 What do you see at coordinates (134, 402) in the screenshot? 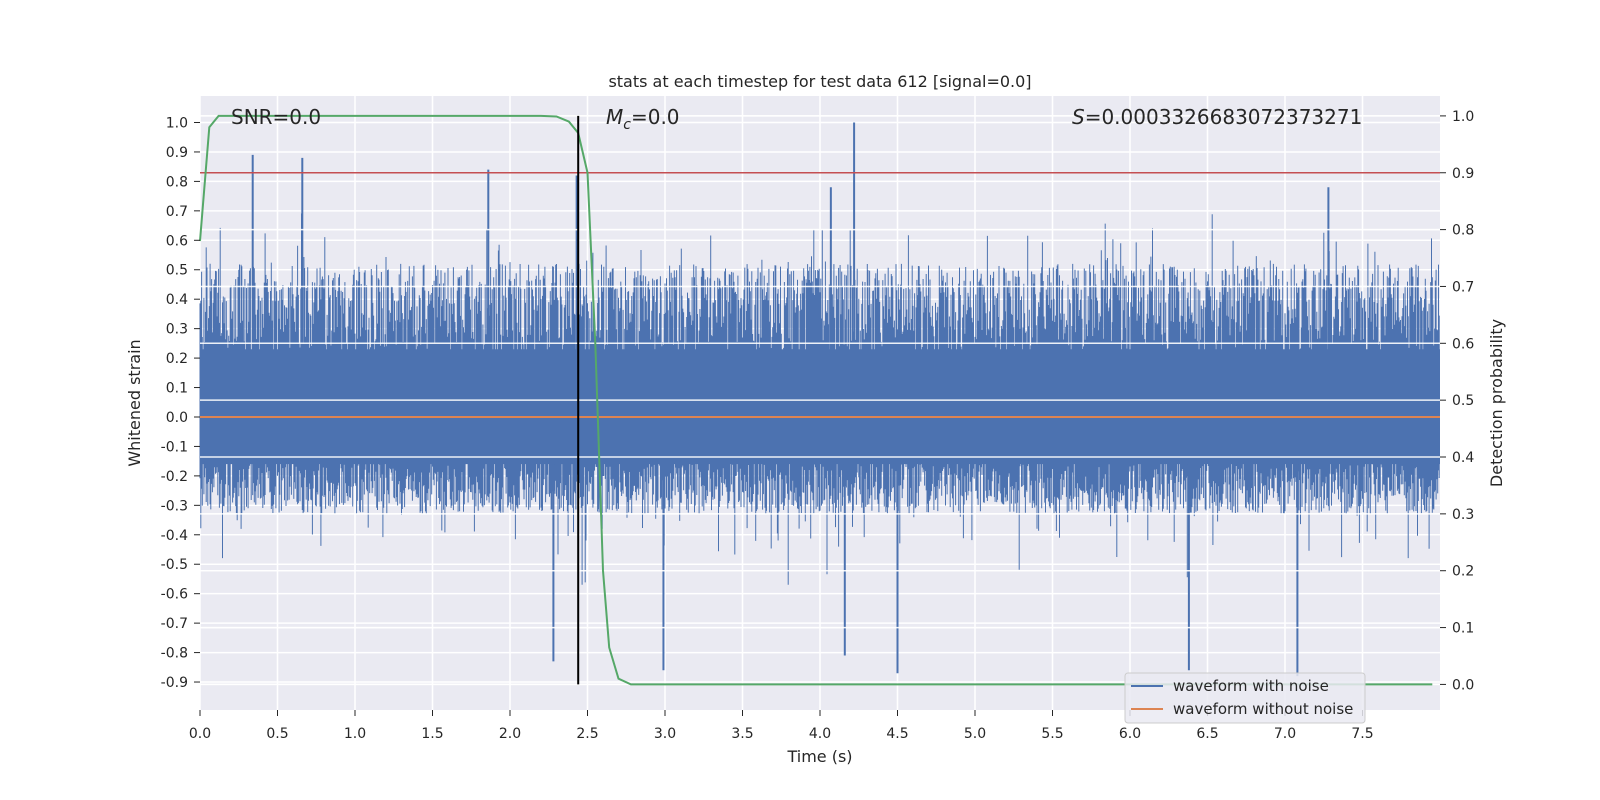
I see `y-axis-label: Whitened strain` at bounding box center [134, 402].